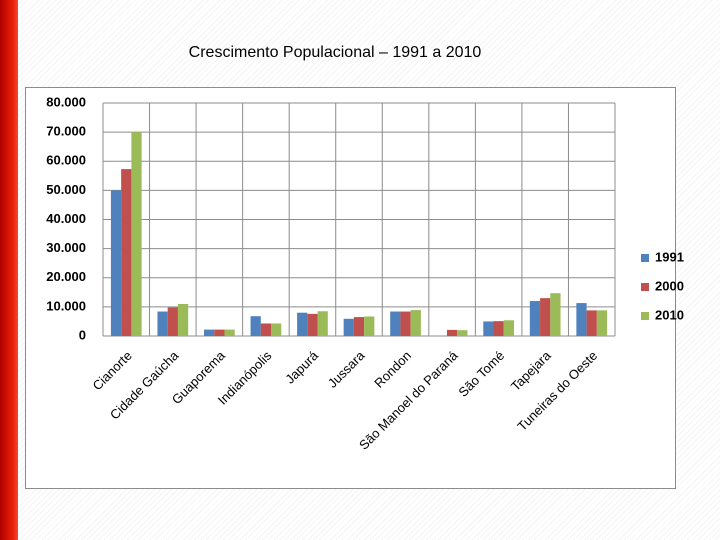  Describe the element at coordinates (66, 160) in the screenshot. I see `y-tick-label: 60.000` at that location.